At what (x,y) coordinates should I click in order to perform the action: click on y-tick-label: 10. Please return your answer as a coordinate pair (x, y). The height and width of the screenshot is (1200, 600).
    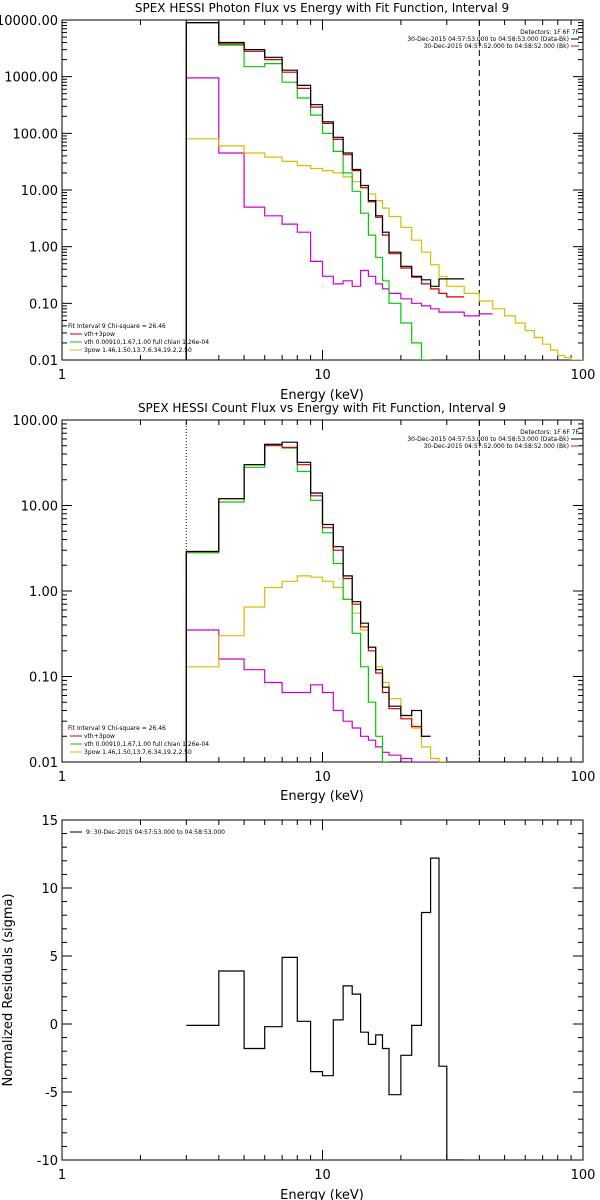
    Looking at the image, I should click on (49, 889).